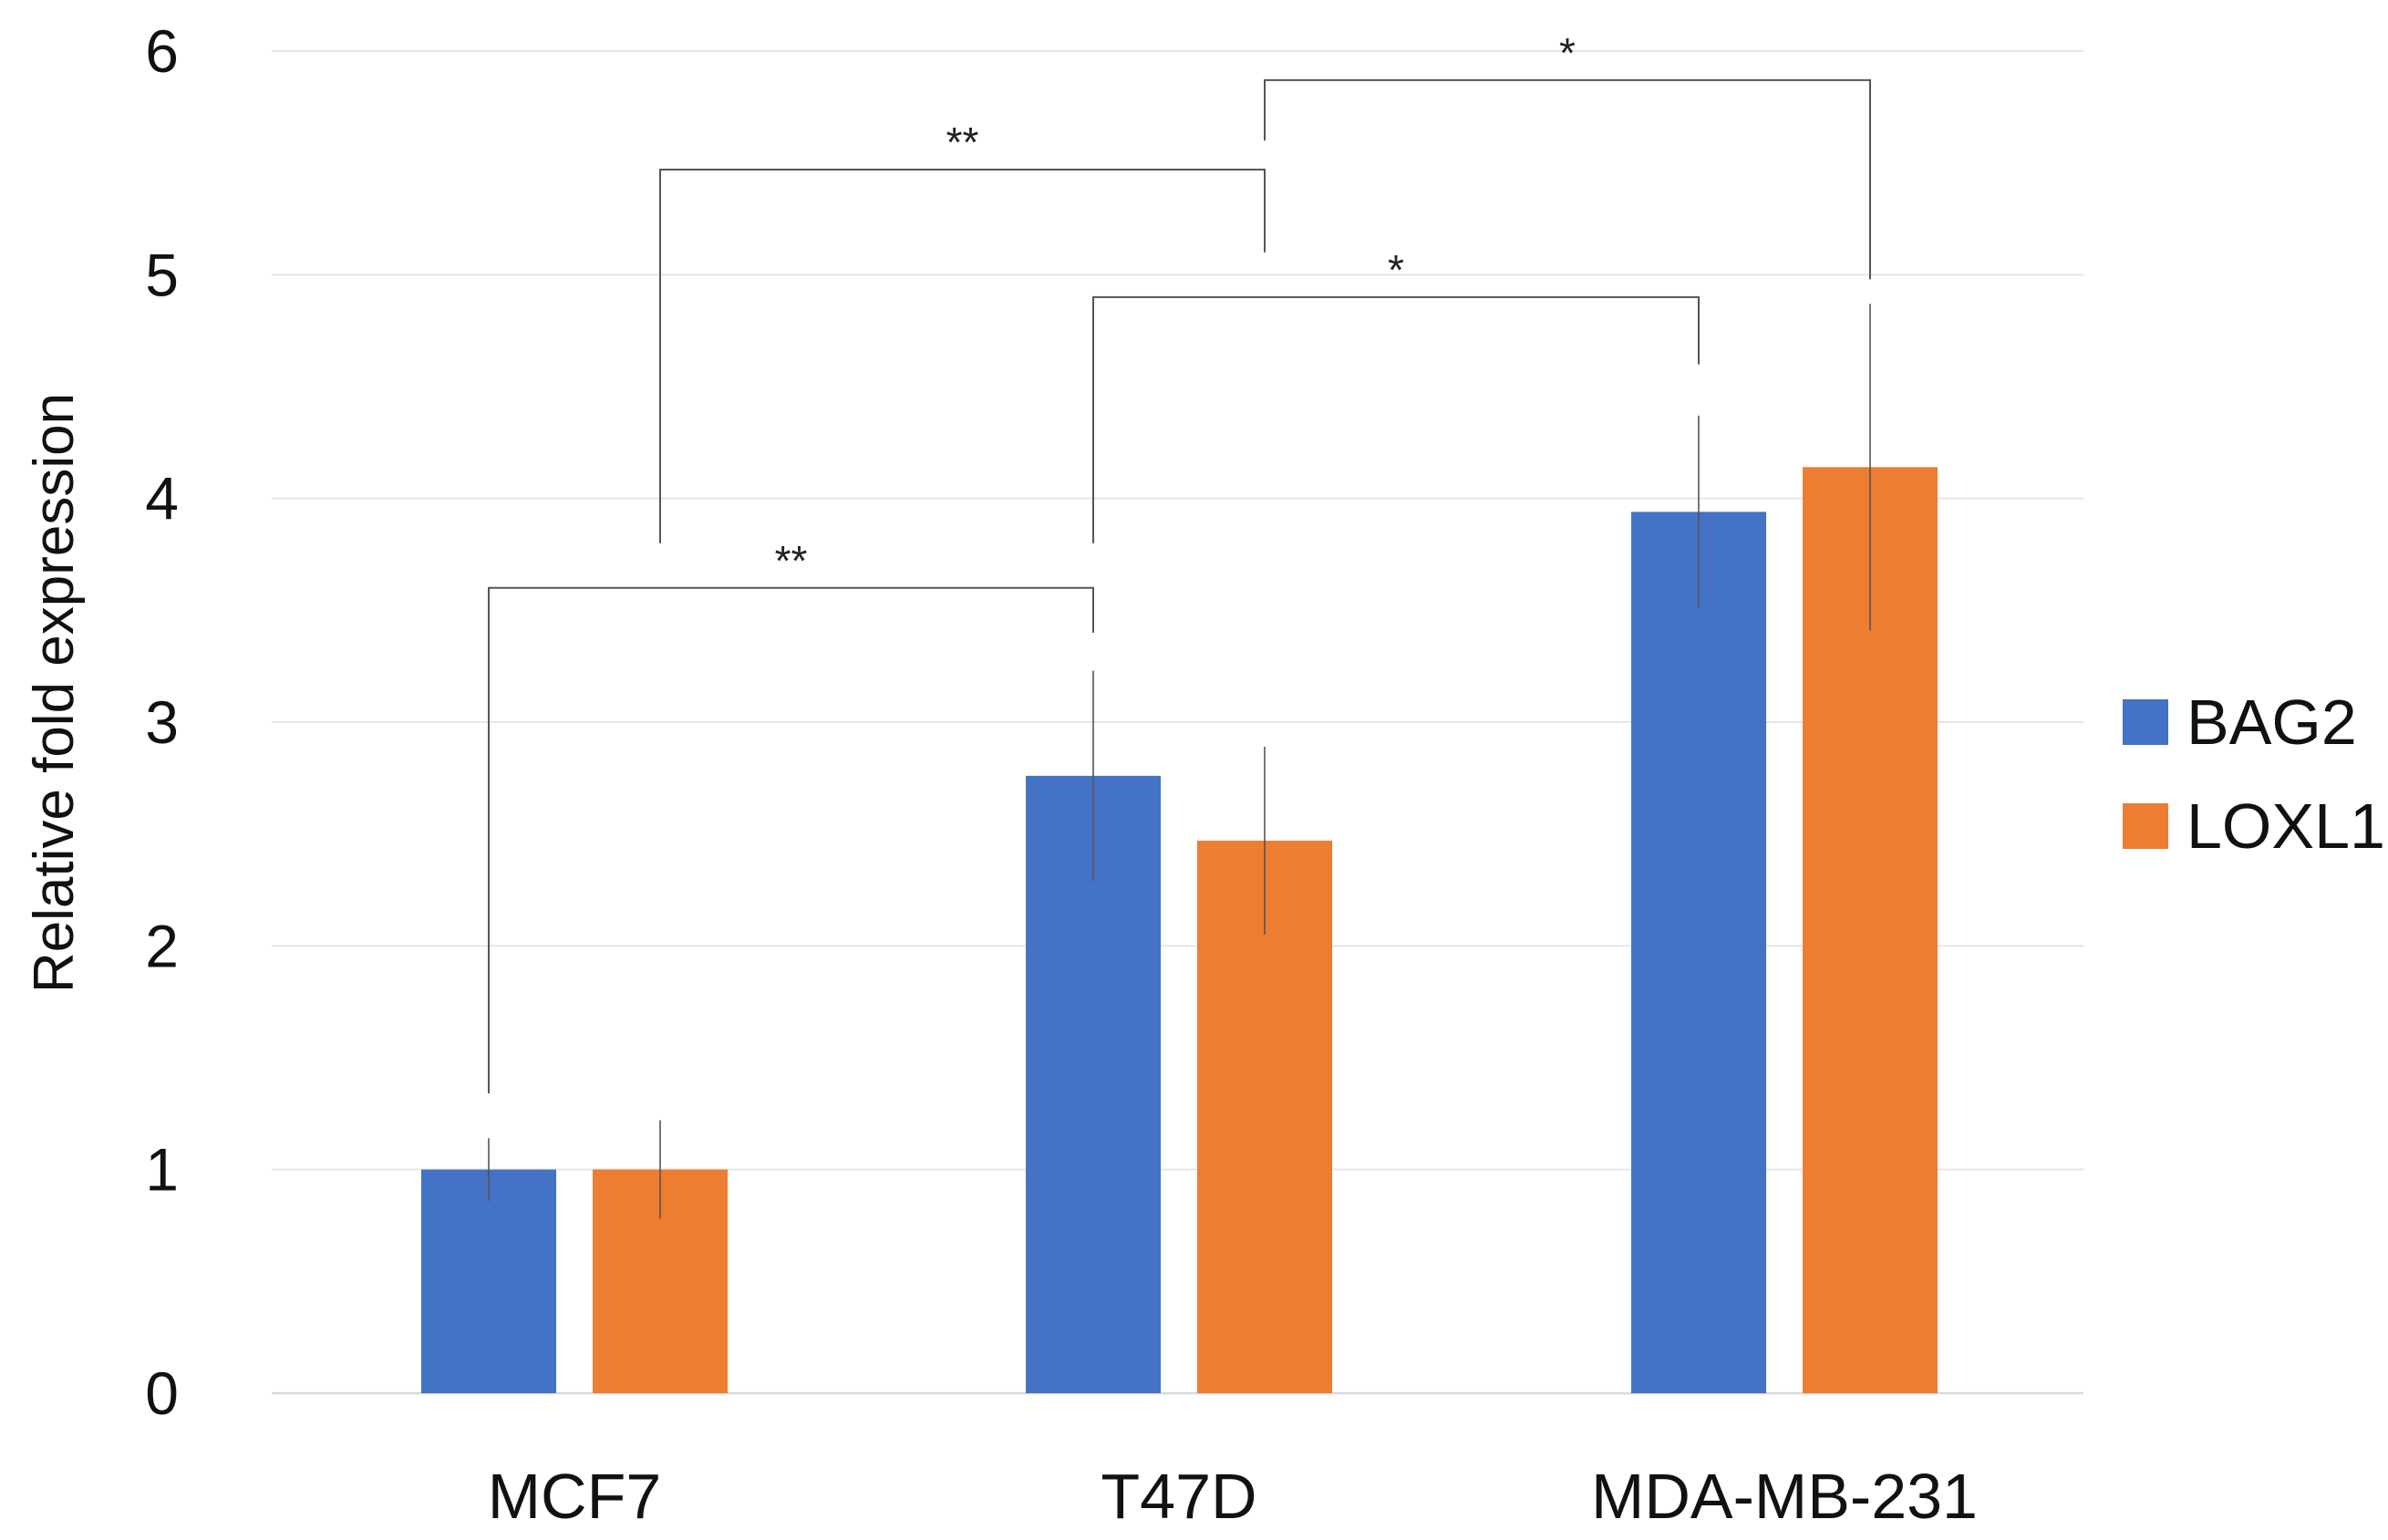 The image size is (2388, 1540). I want to click on y-tick-label: 3, so click(162, 722).